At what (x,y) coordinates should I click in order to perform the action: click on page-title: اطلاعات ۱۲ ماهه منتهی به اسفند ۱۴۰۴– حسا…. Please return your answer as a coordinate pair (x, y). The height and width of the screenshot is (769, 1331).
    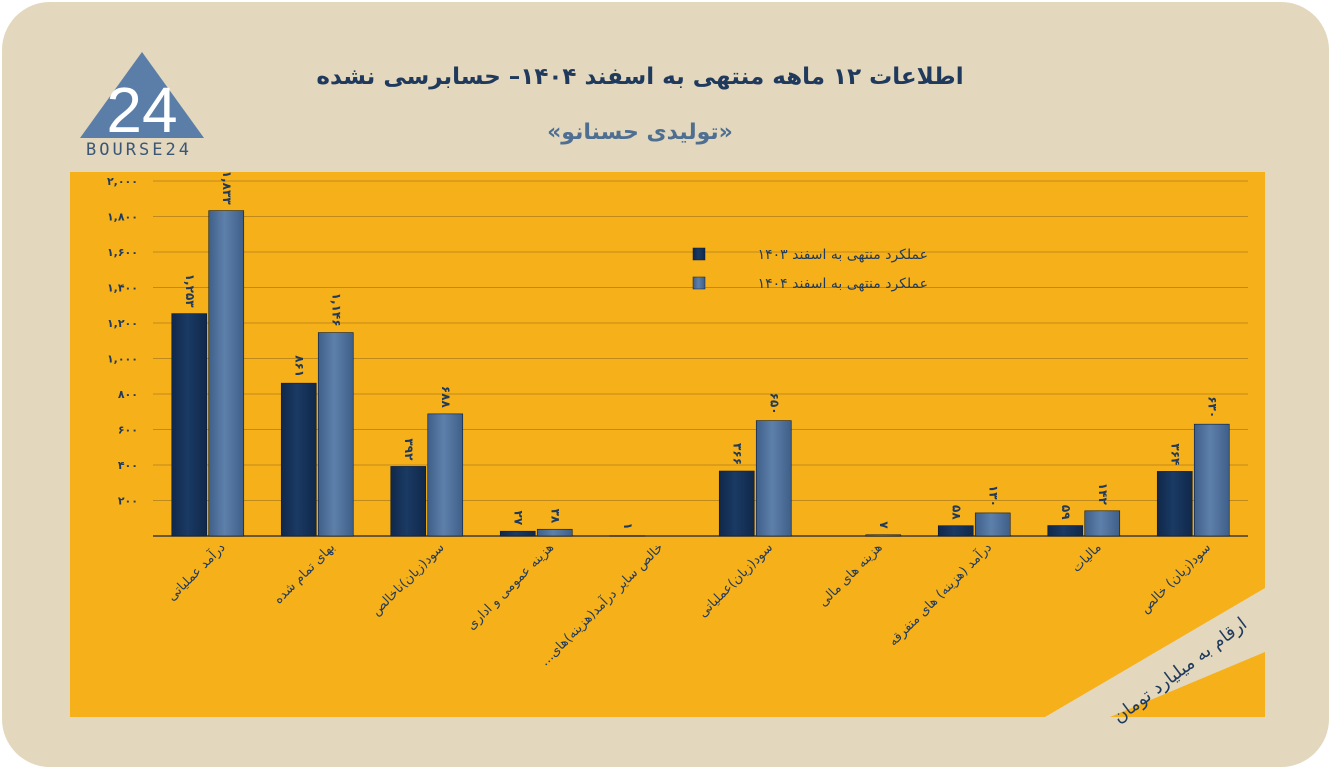
    Looking at the image, I should click on (640, 77).